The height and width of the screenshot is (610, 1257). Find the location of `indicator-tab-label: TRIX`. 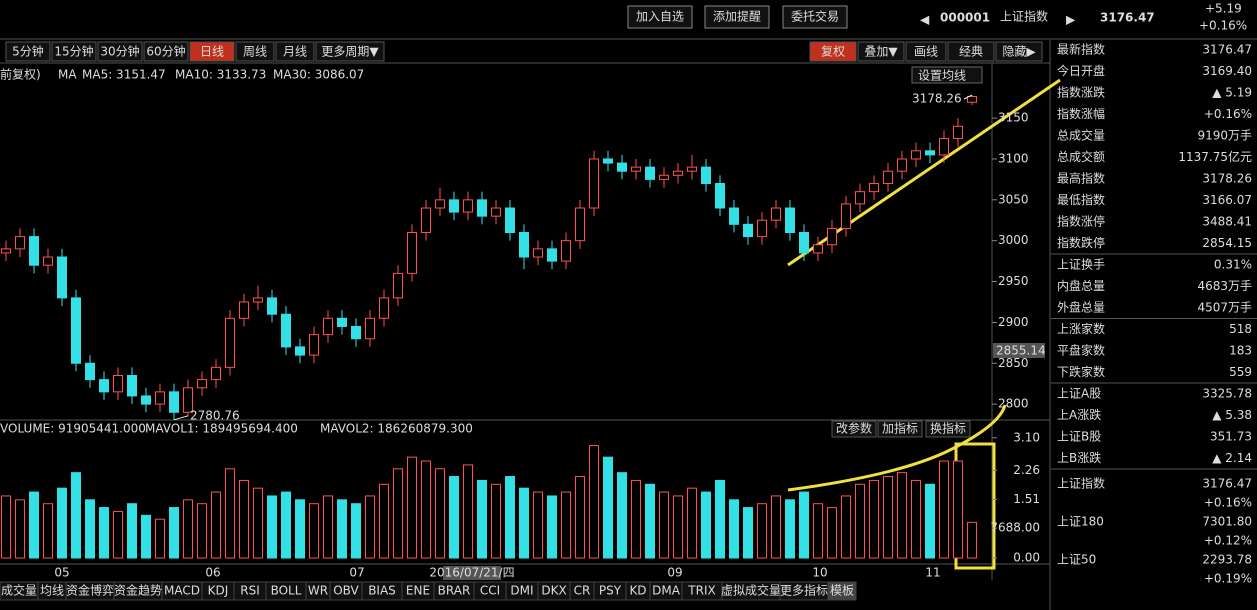

indicator-tab-label: TRIX is located at coordinates (701, 591).